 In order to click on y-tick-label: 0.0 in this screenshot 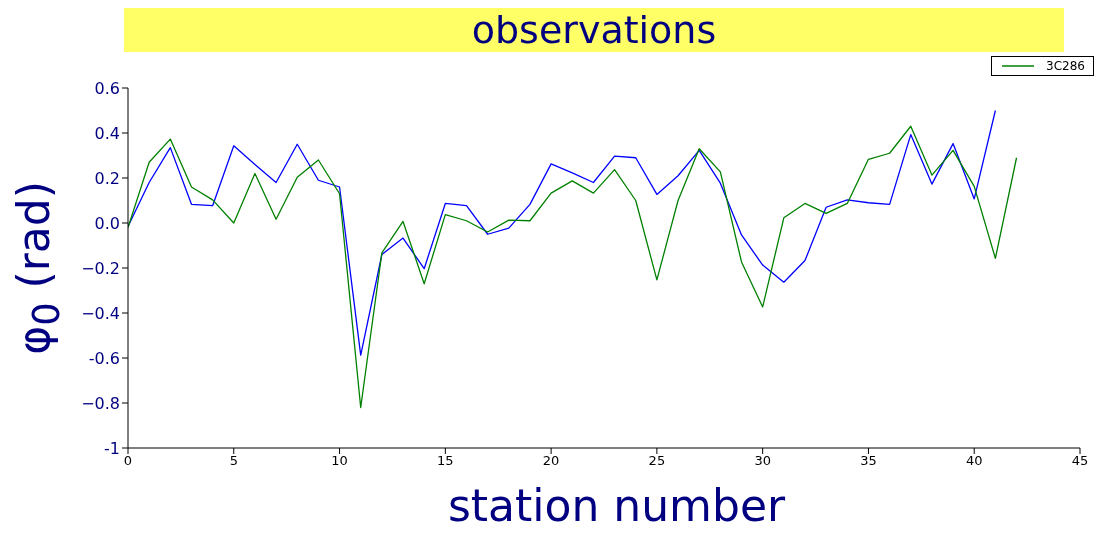, I will do `click(107, 223)`.